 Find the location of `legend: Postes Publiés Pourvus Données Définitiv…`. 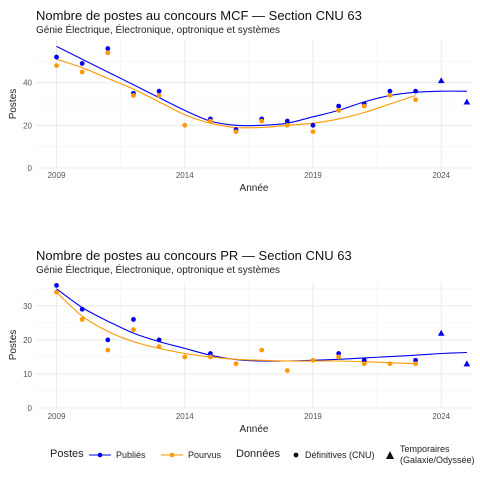

legend: Postes Publiés Pourvus Données Définitiv… is located at coordinates (256, 459).